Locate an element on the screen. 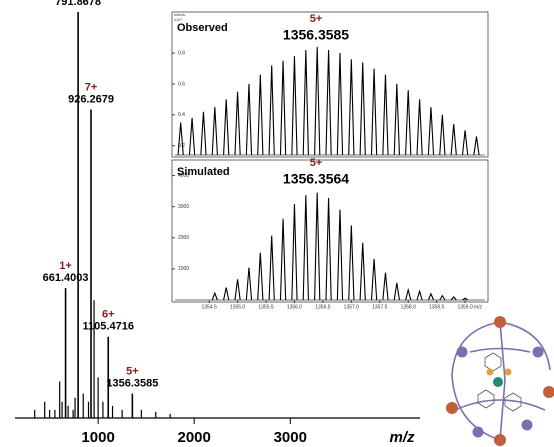 The width and height of the screenshot is (554, 447). y-tick-label: 0.2 is located at coordinates (181, 146).